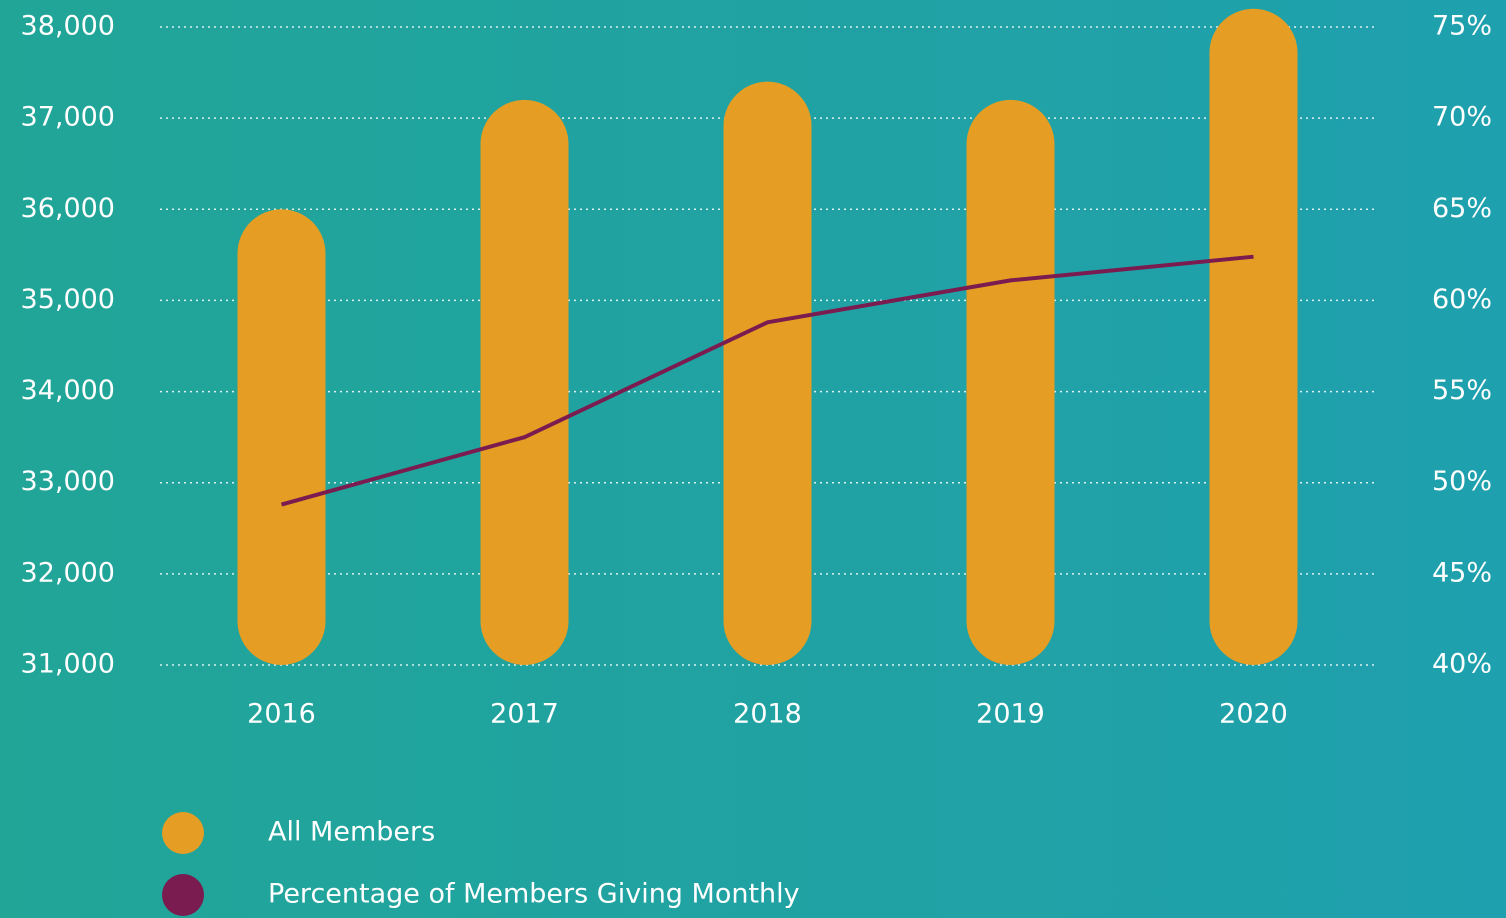 The image size is (1506, 918). Describe the element at coordinates (767, 714) in the screenshot. I see `x-tick-label: 2018` at that location.